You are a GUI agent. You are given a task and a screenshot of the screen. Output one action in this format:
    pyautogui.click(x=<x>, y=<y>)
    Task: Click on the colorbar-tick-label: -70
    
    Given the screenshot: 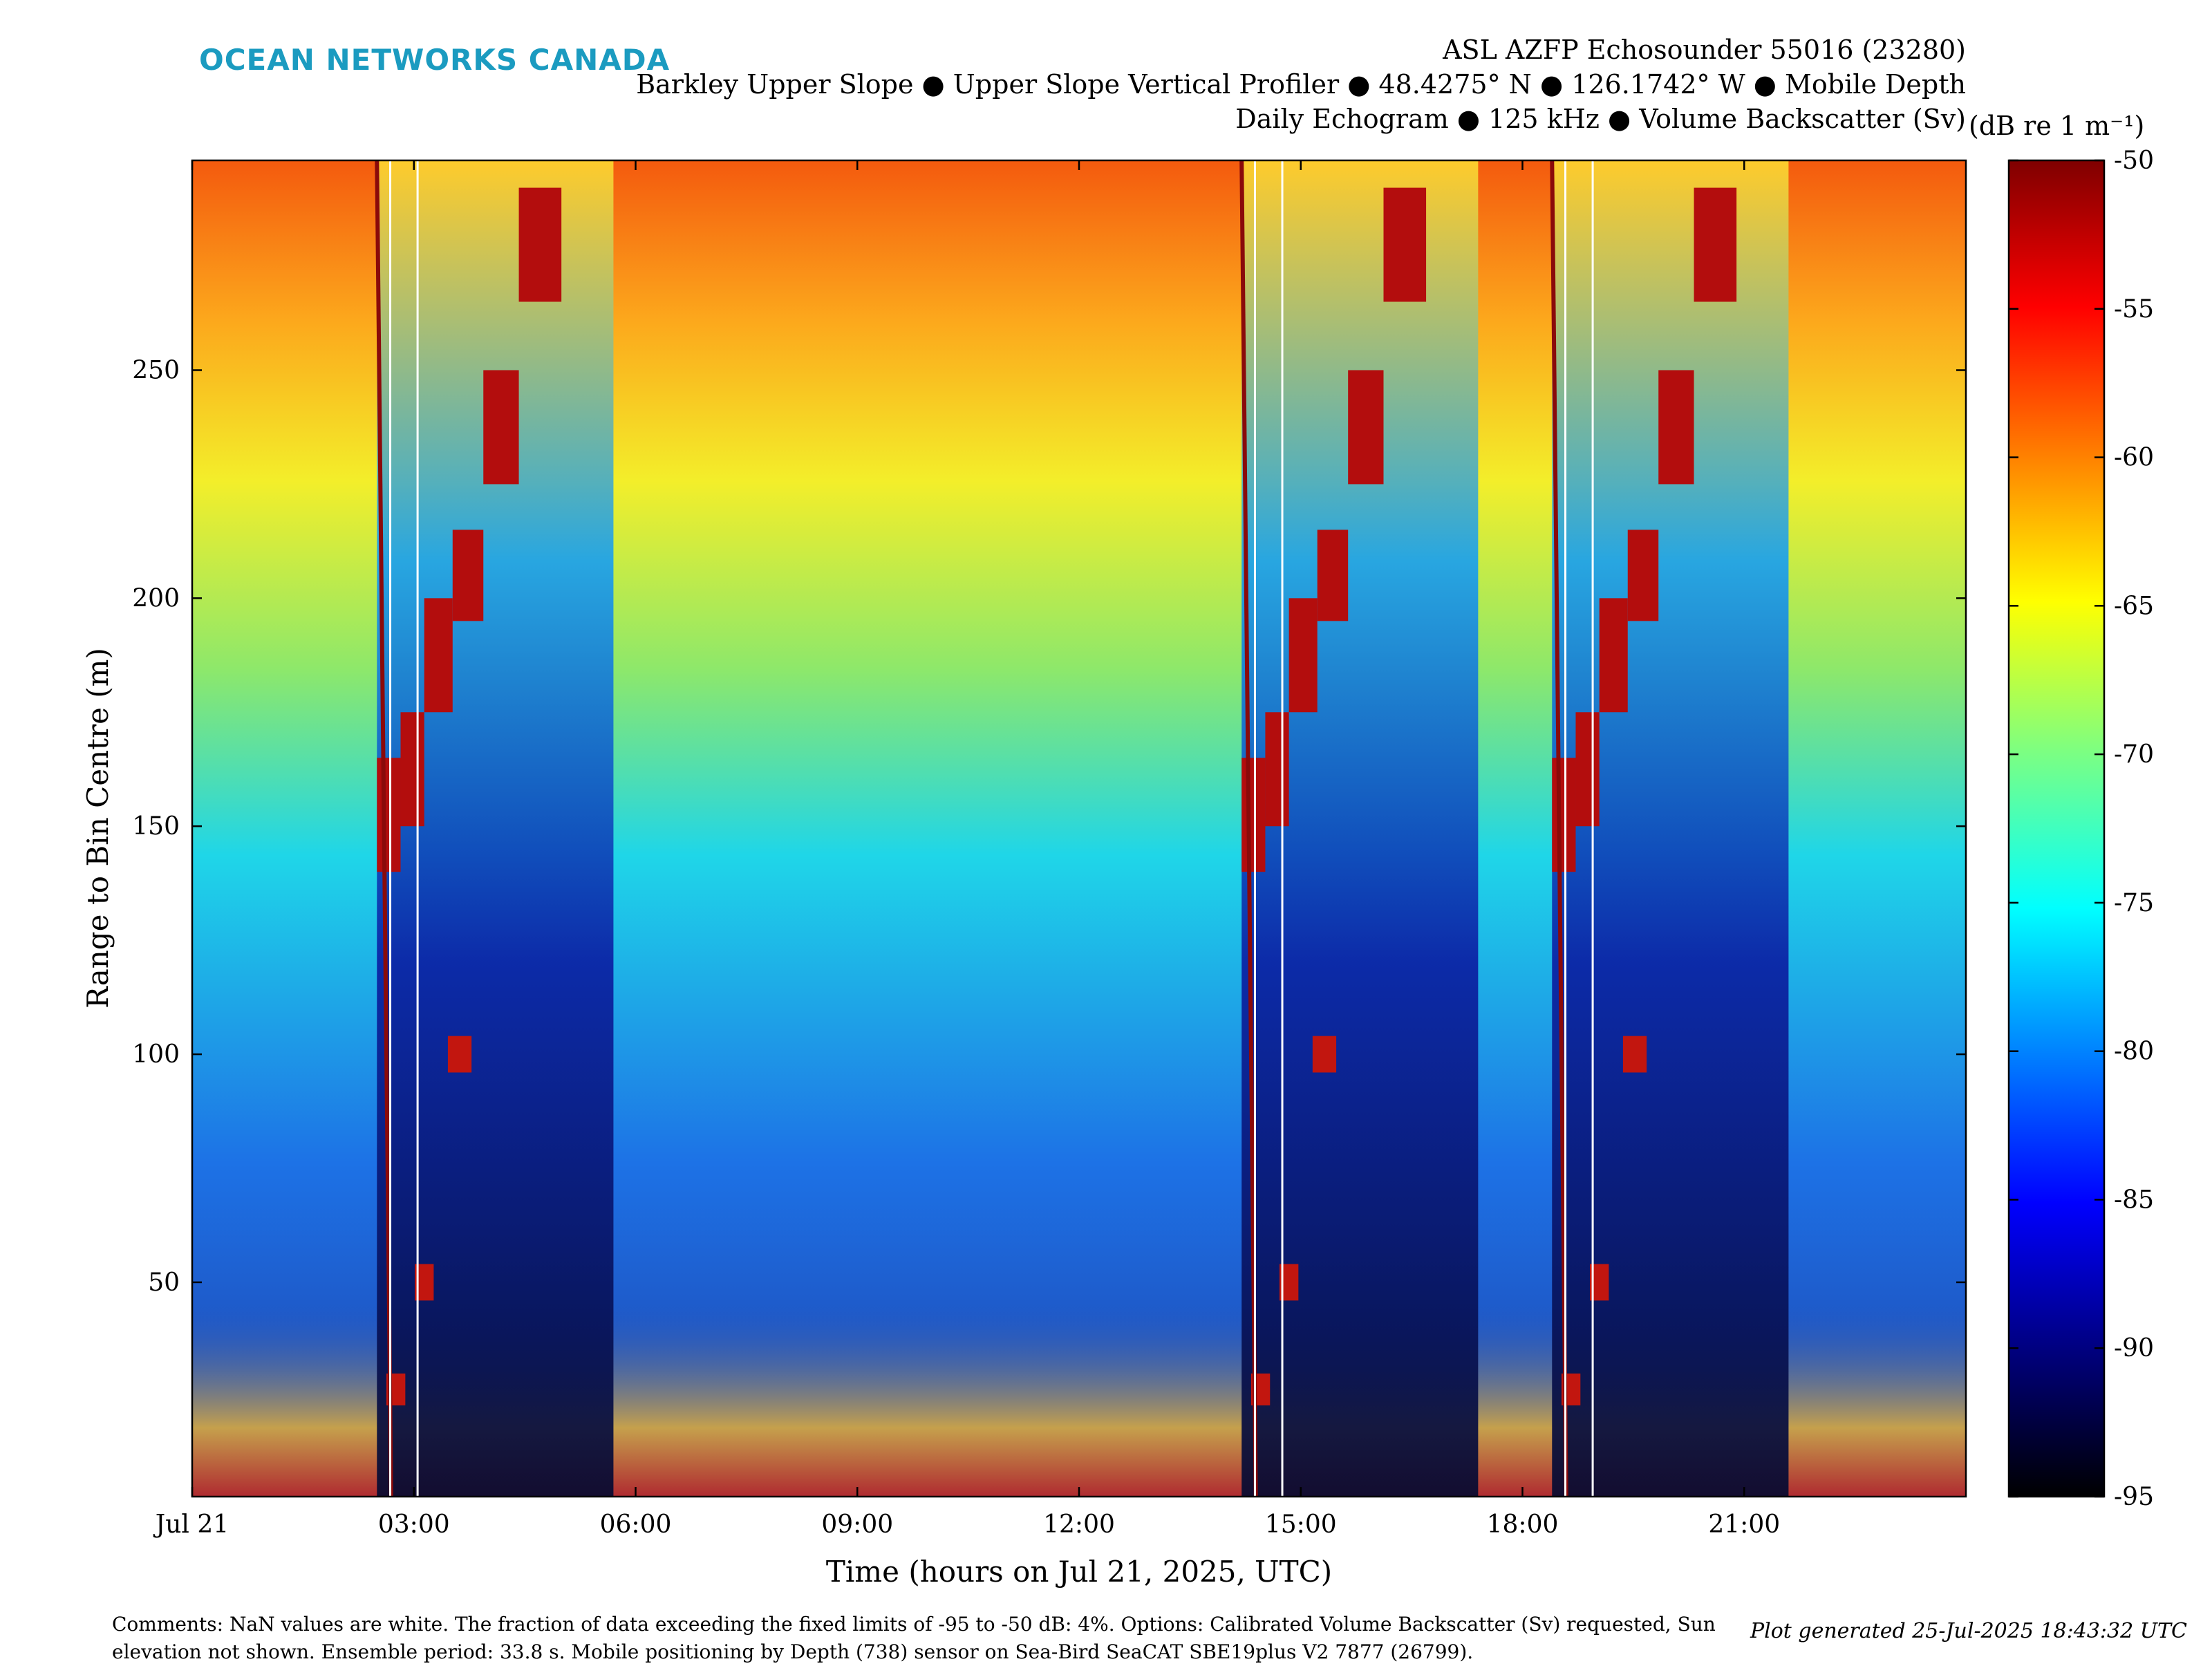 What is the action you would take?
    pyautogui.click(x=2134, y=754)
    